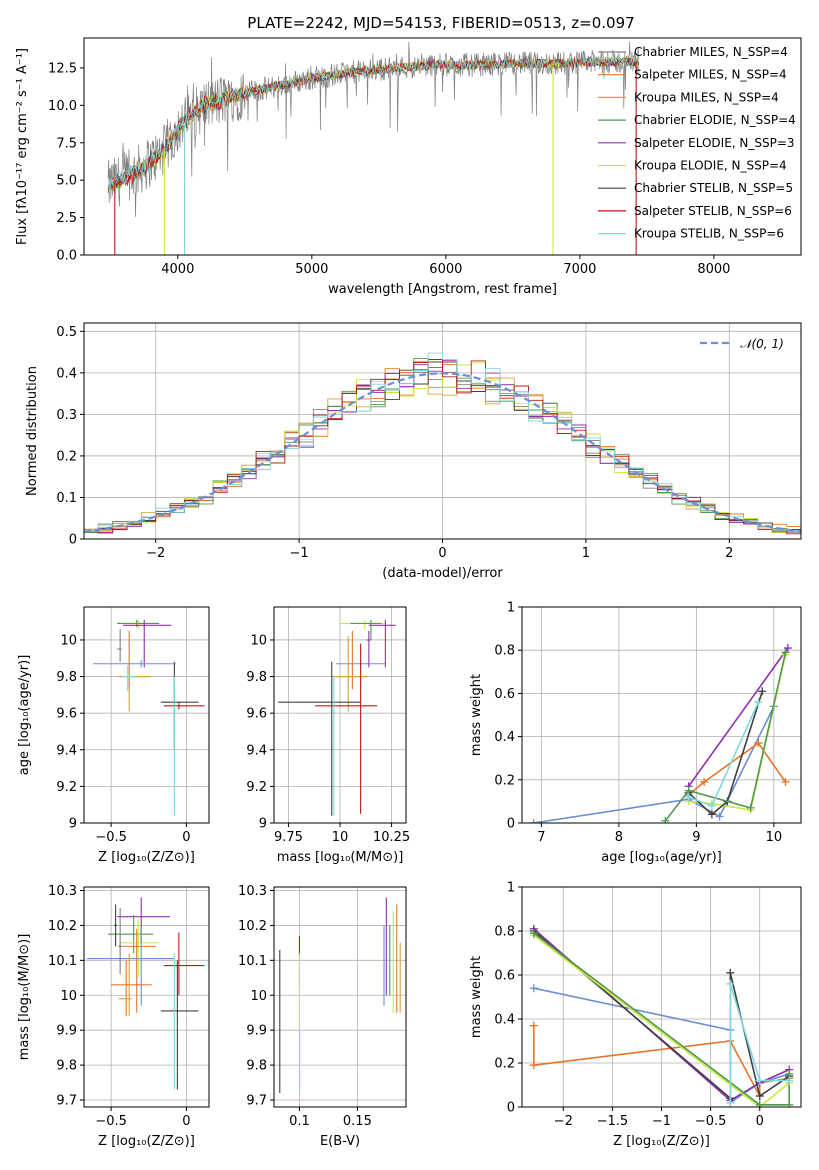  I want to click on y-tick-label: 9, so click(73, 824).